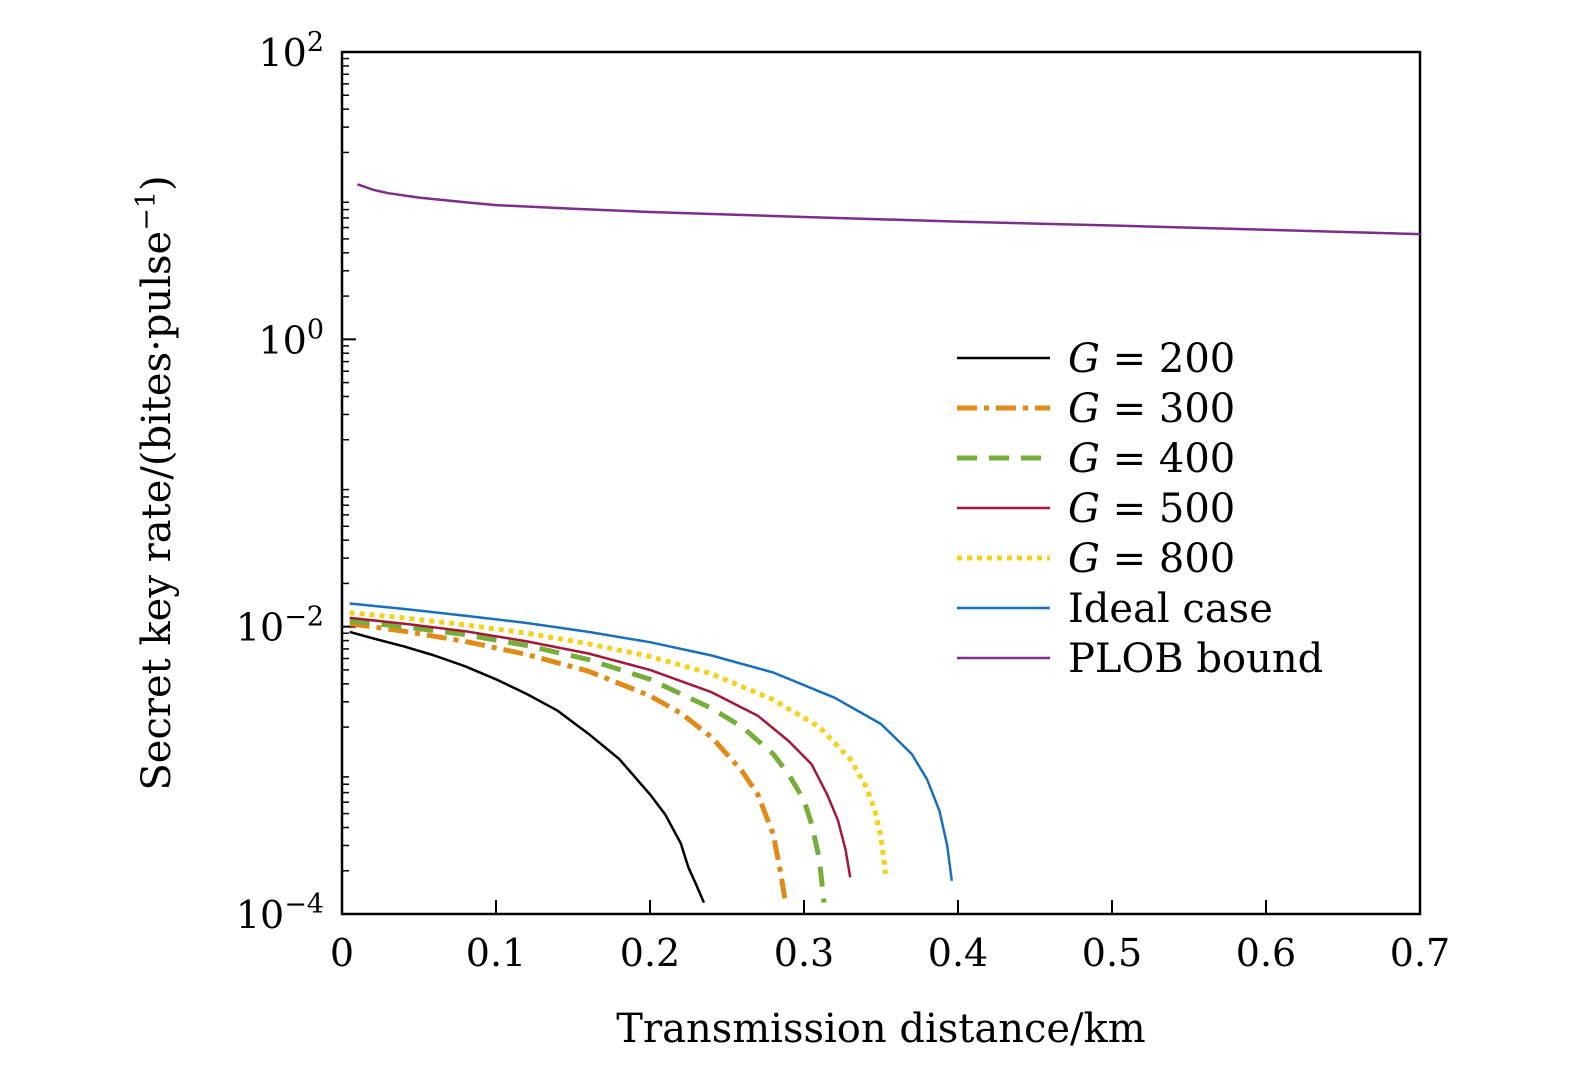 The height and width of the screenshot is (1073, 1575). I want to click on y-tick-exponent: −2, so click(304, 616).